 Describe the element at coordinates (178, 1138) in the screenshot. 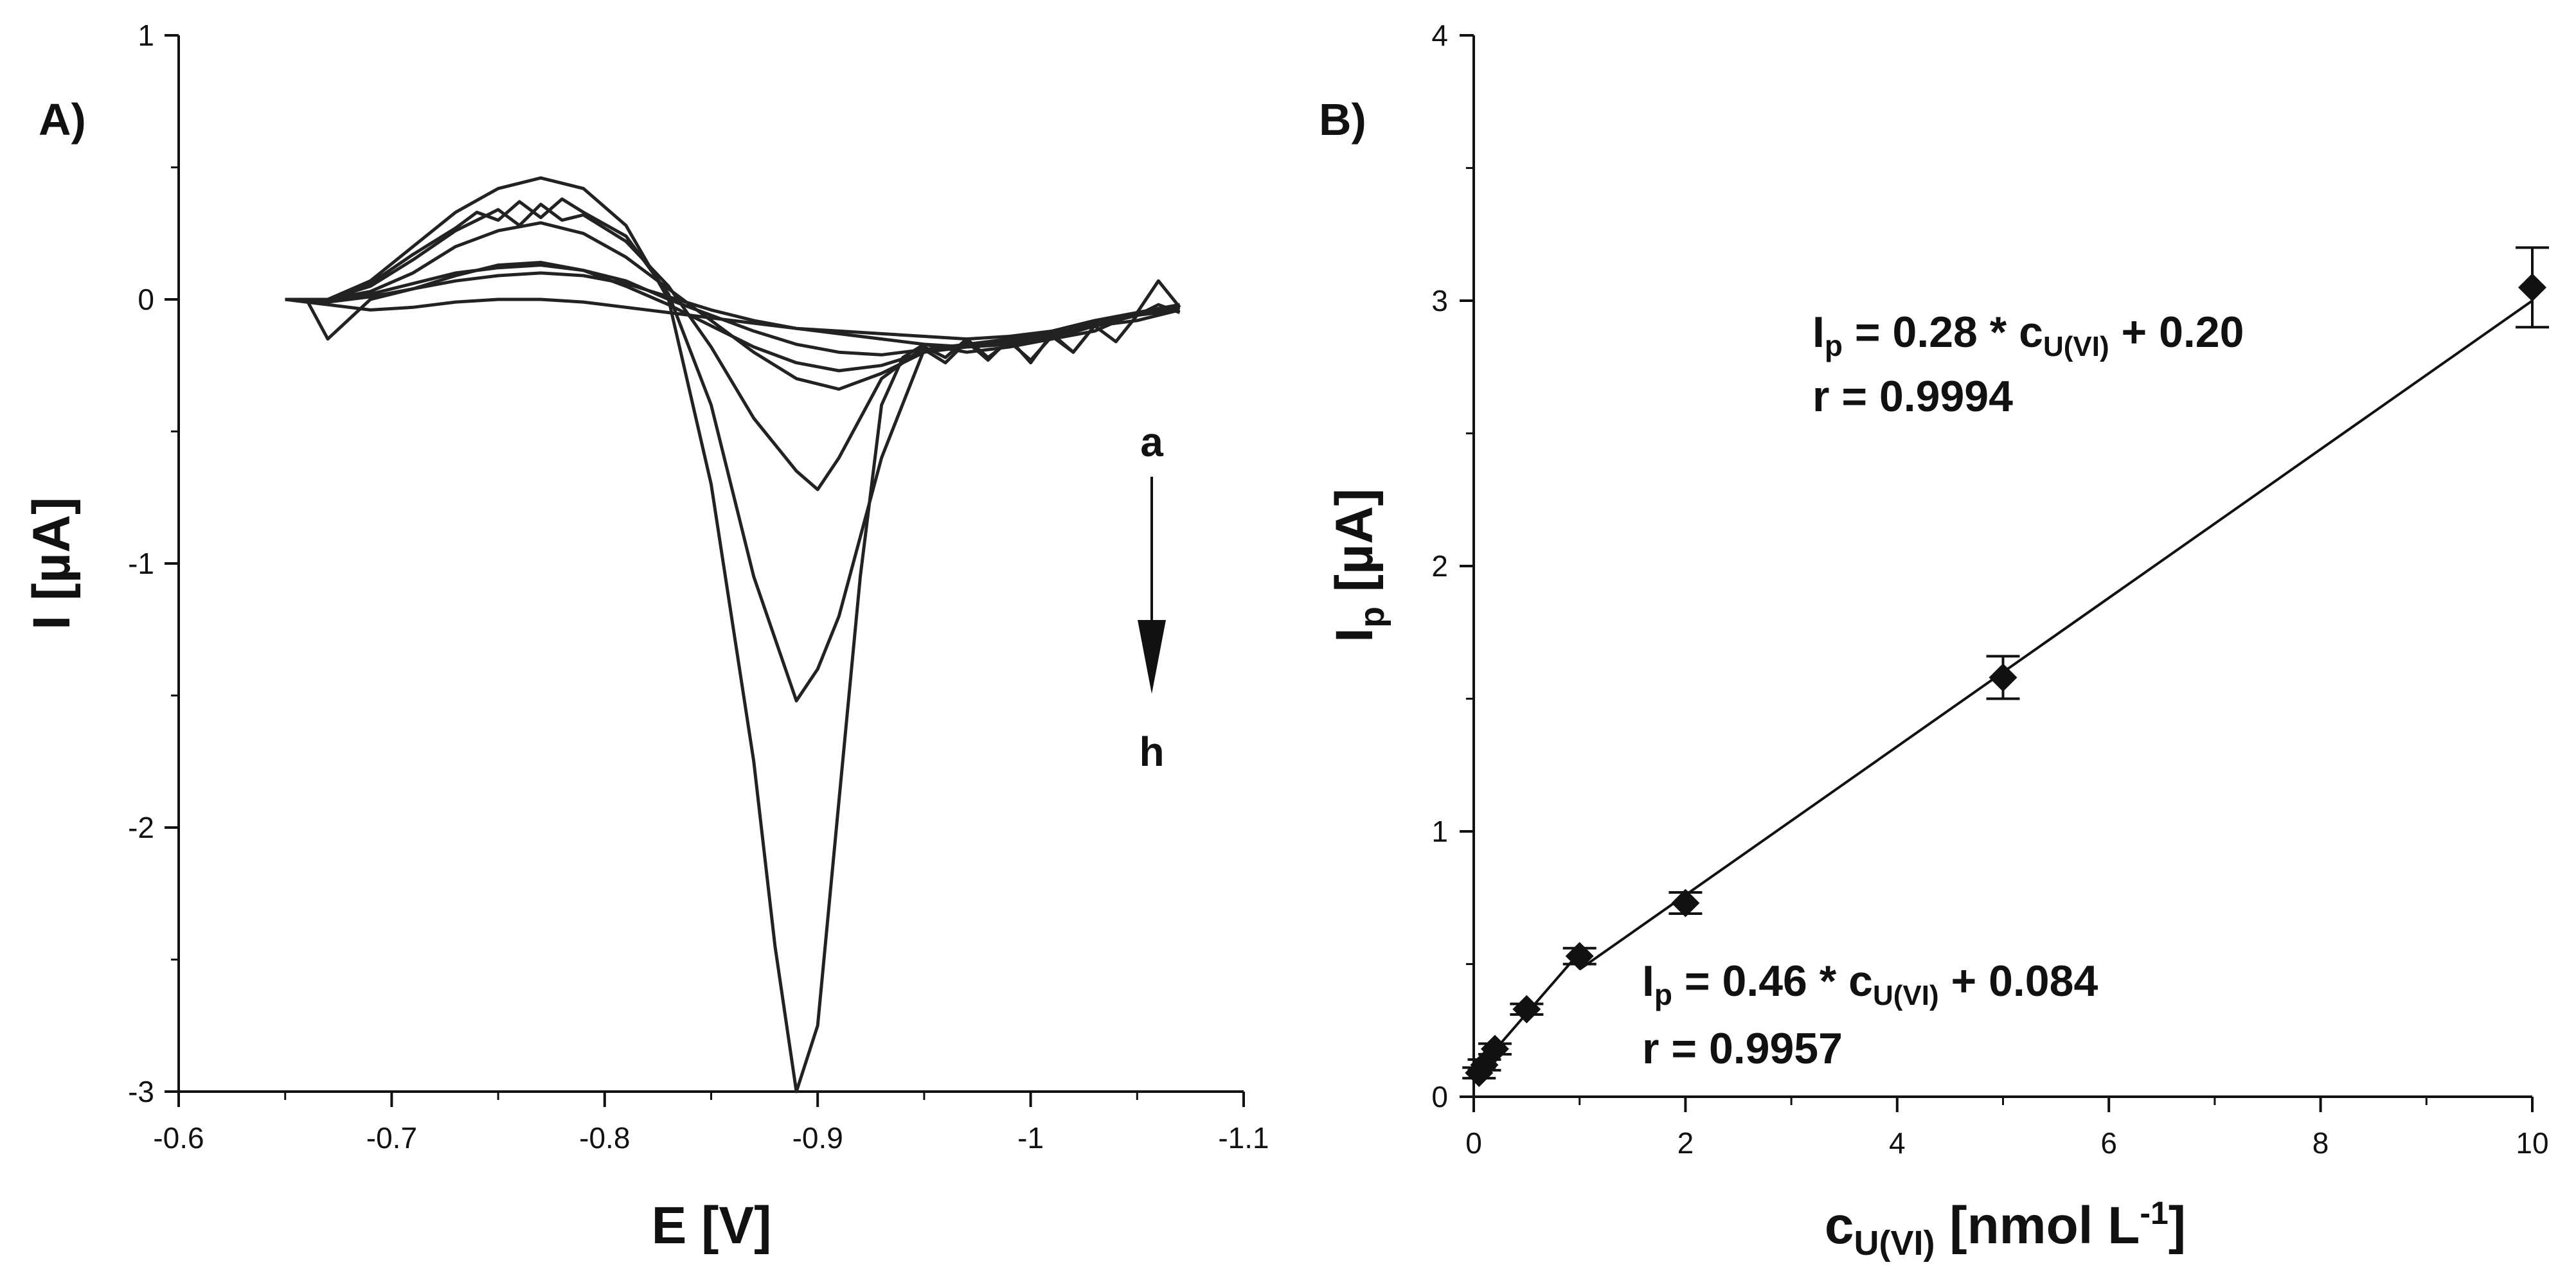

I see `panel-a-x-tick-label: -0.6` at that location.